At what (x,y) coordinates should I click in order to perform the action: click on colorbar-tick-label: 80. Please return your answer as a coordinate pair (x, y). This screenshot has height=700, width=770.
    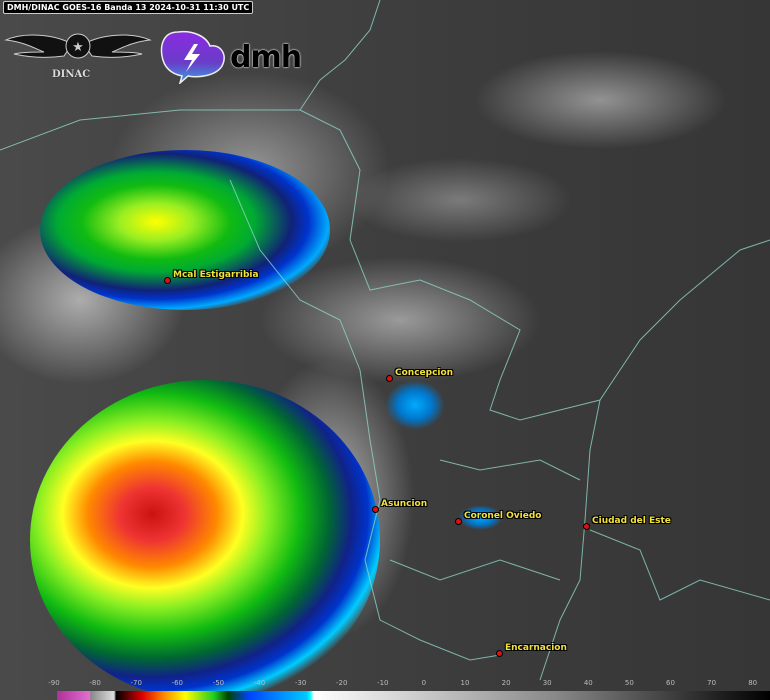
    Looking at the image, I should click on (753, 683).